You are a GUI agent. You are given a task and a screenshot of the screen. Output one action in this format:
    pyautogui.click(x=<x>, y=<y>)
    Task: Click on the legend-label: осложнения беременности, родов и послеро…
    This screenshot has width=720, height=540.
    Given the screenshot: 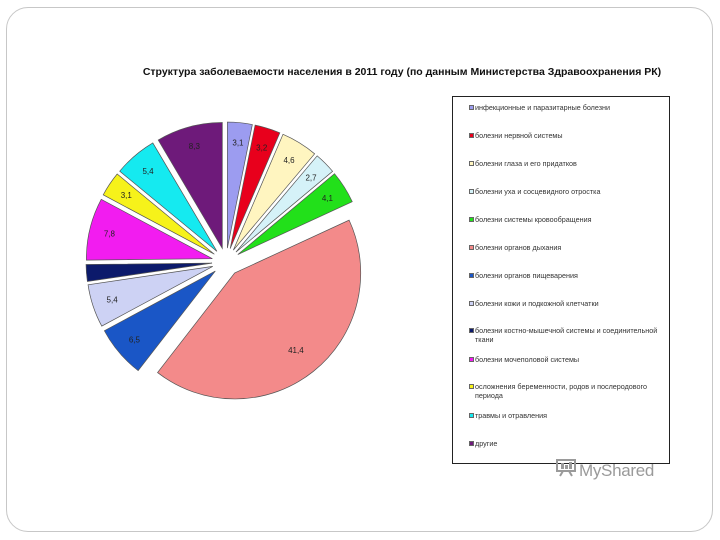 What is the action you would take?
    pyautogui.click(x=561, y=391)
    